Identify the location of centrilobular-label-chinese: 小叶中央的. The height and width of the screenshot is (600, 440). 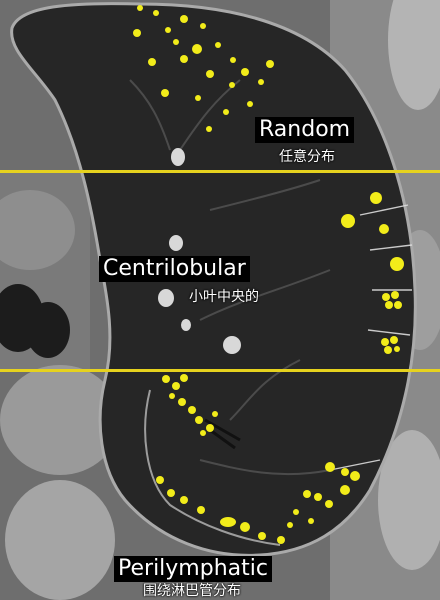
(224, 297).